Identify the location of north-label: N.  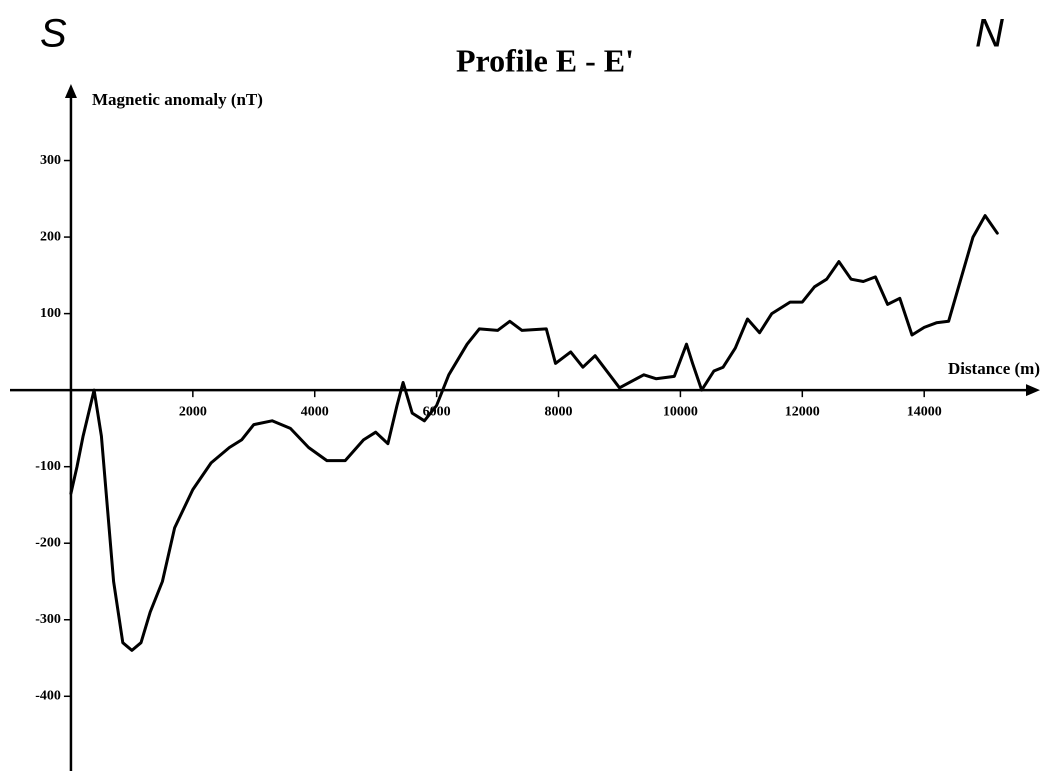
(989, 34).